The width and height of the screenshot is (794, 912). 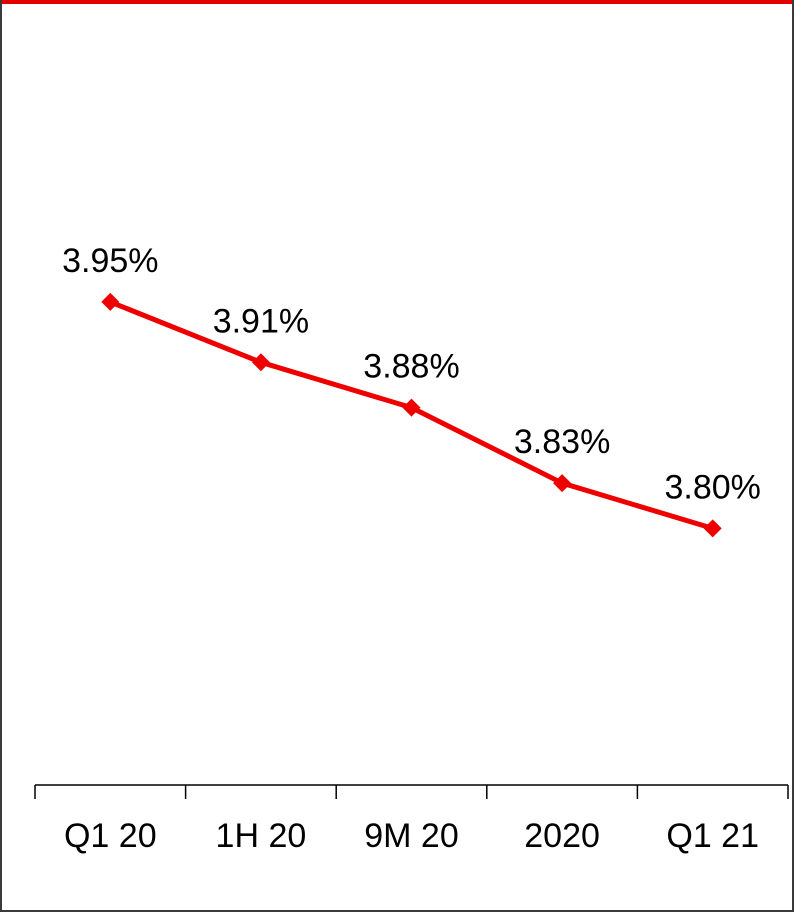 What do you see at coordinates (411, 836) in the screenshot?
I see `x-tick-label: 9M 20` at bounding box center [411, 836].